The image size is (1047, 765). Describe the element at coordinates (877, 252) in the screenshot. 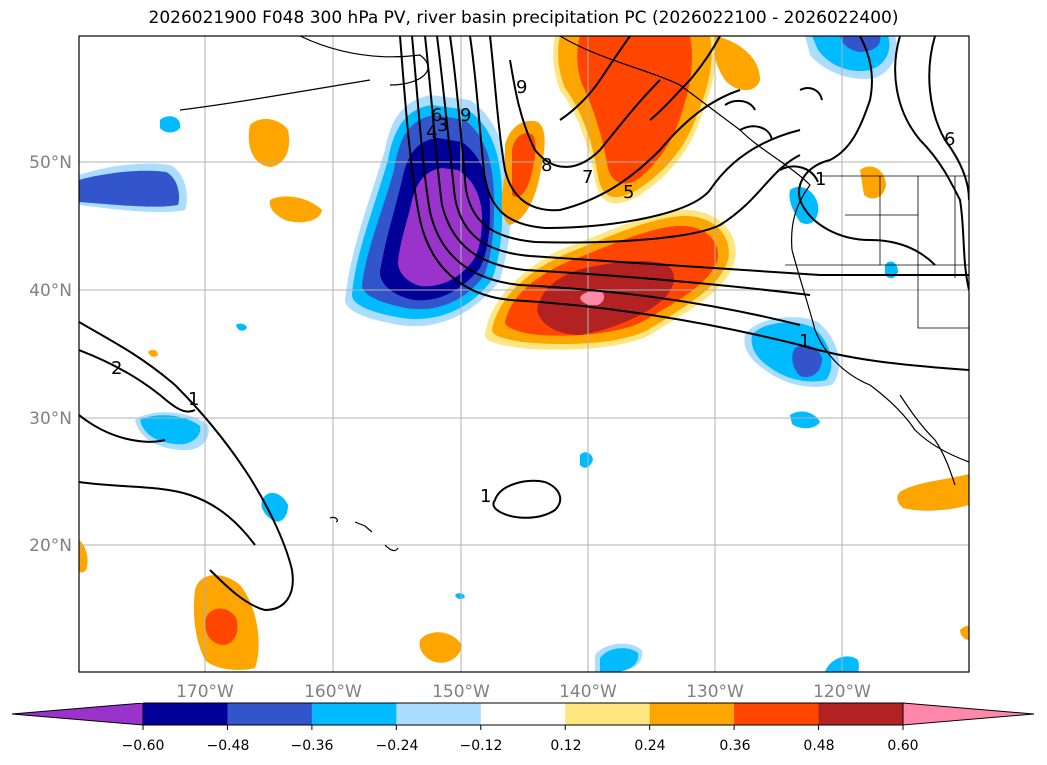

I see `political-borders` at that location.